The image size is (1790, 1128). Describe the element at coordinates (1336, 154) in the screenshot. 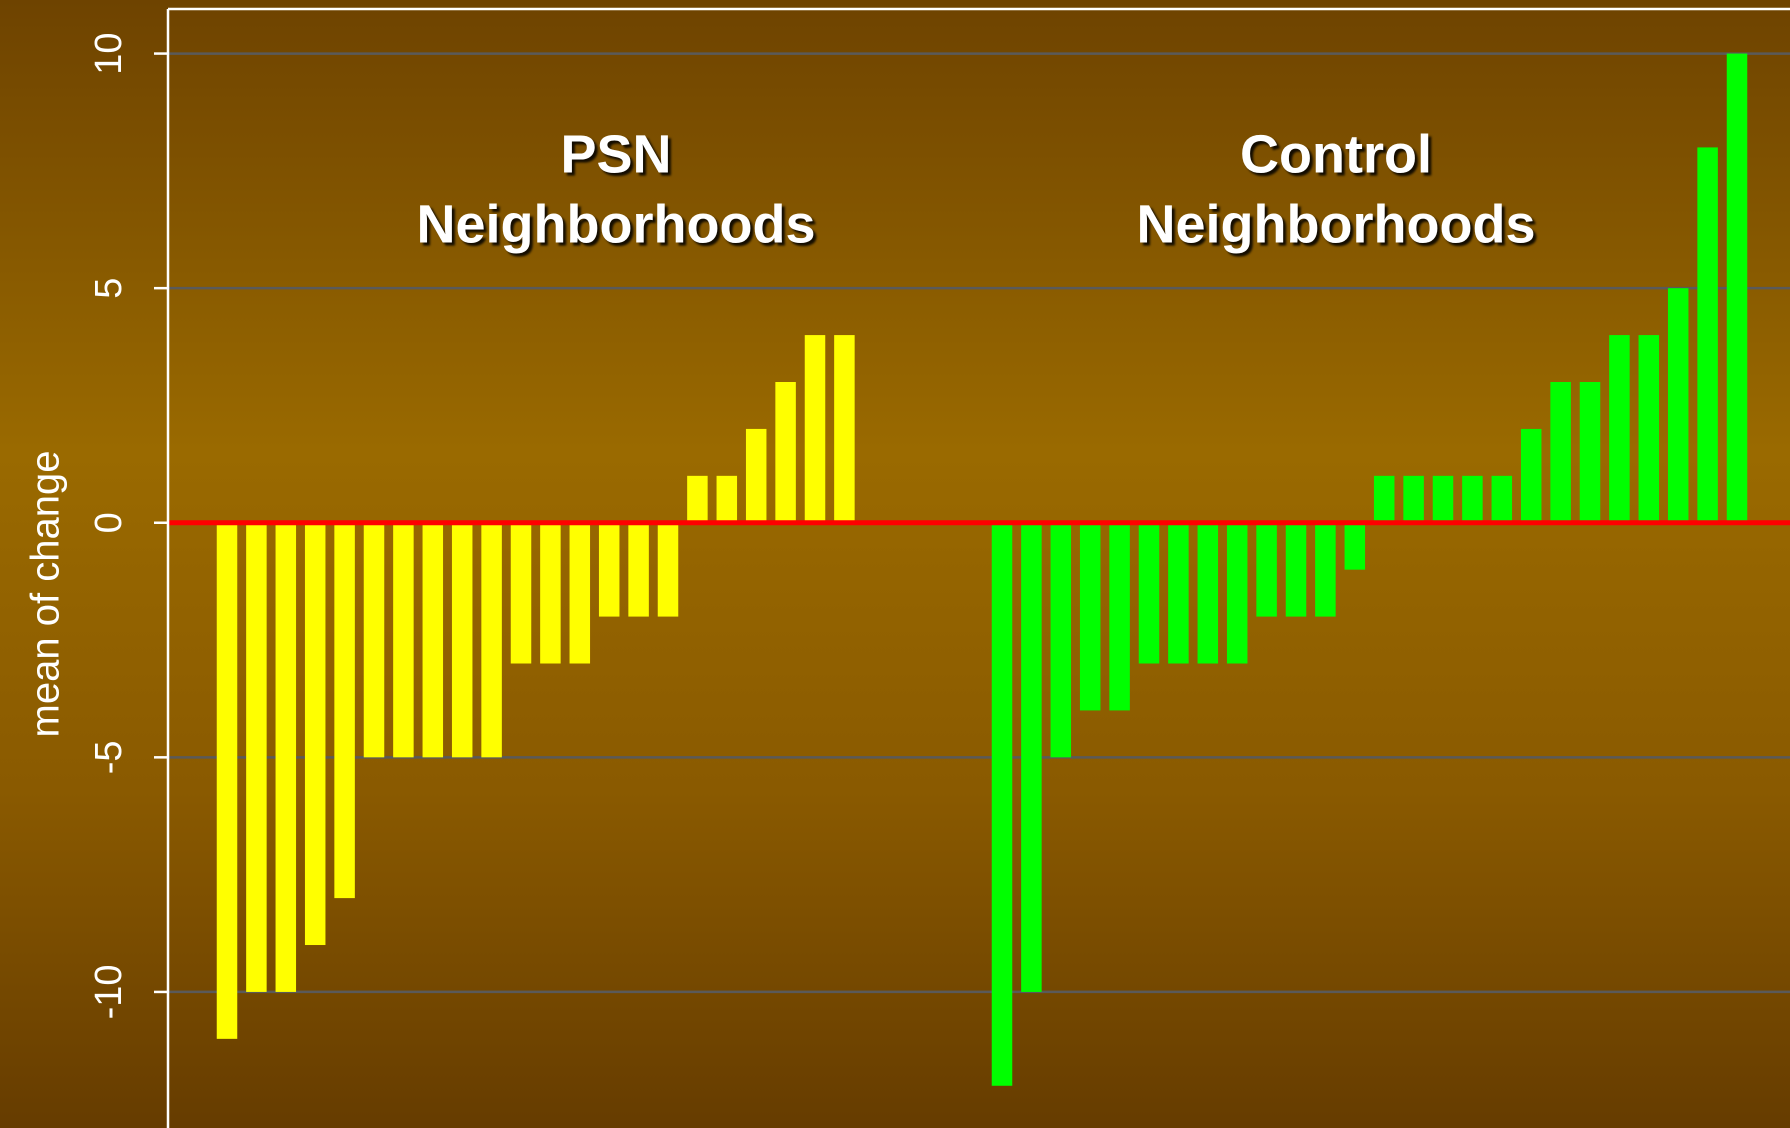

I see `annotation: Control` at that location.